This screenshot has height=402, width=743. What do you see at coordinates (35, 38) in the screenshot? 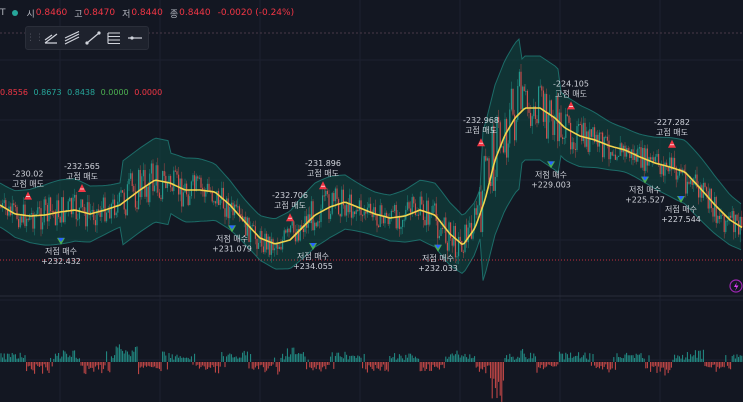
I see `drag-handle-icon: ⋮⋮` at bounding box center [35, 38].